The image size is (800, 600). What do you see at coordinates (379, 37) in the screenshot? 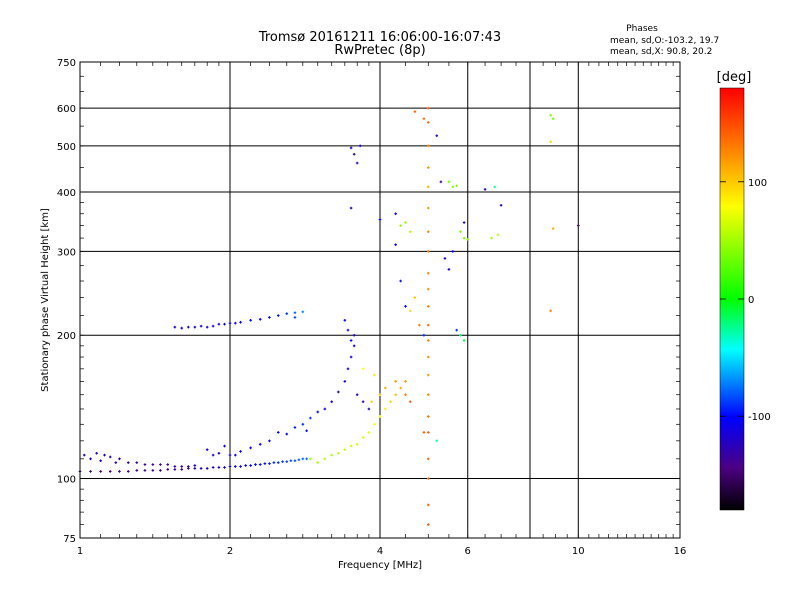
I see `chart-title: Tromsø 20161211 16:06:00-16:07:43` at bounding box center [379, 37].